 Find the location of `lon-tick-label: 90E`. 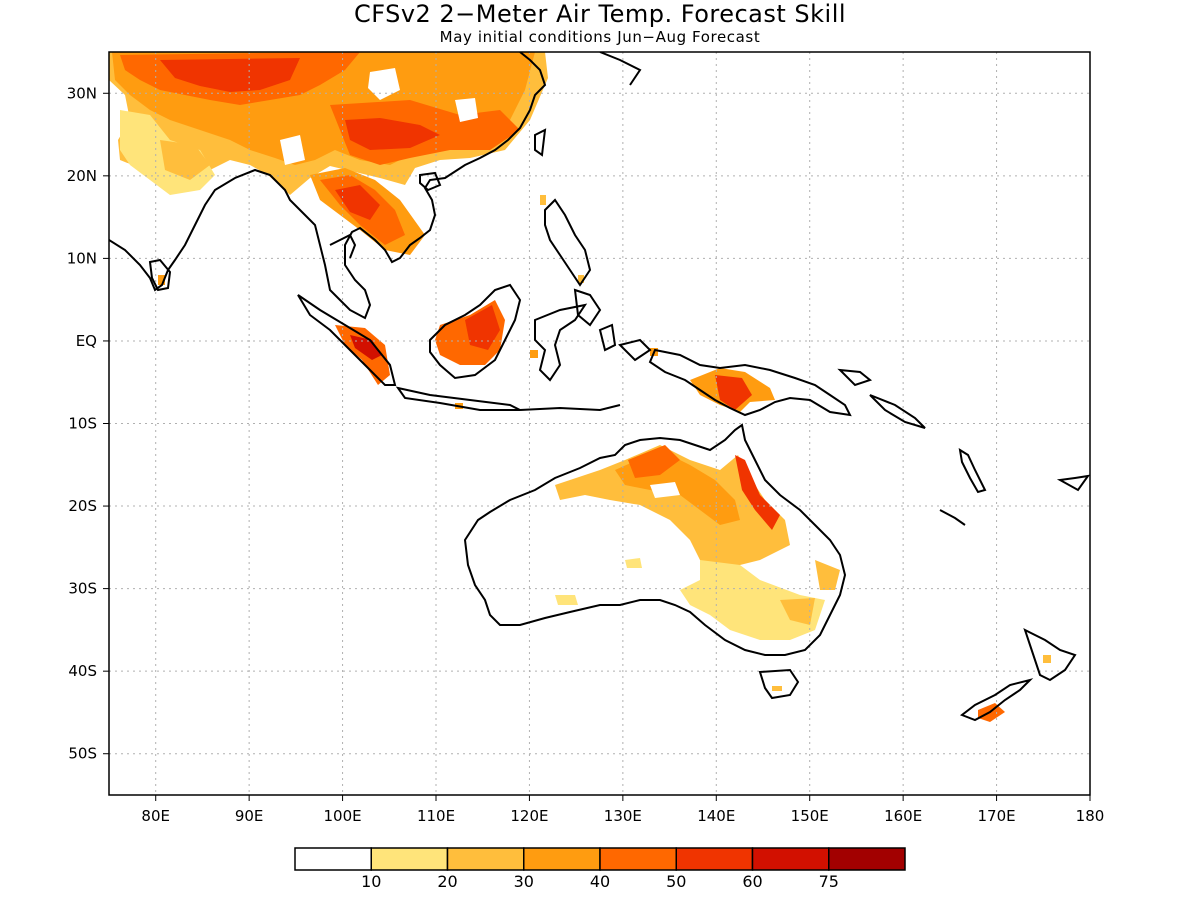

lon-tick-label: 90E is located at coordinates (249, 816).